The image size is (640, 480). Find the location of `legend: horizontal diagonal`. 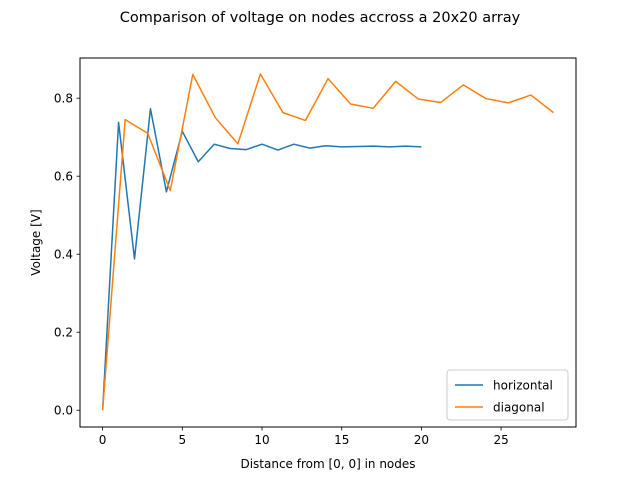

legend: horizontal diagonal is located at coordinates (507, 395).